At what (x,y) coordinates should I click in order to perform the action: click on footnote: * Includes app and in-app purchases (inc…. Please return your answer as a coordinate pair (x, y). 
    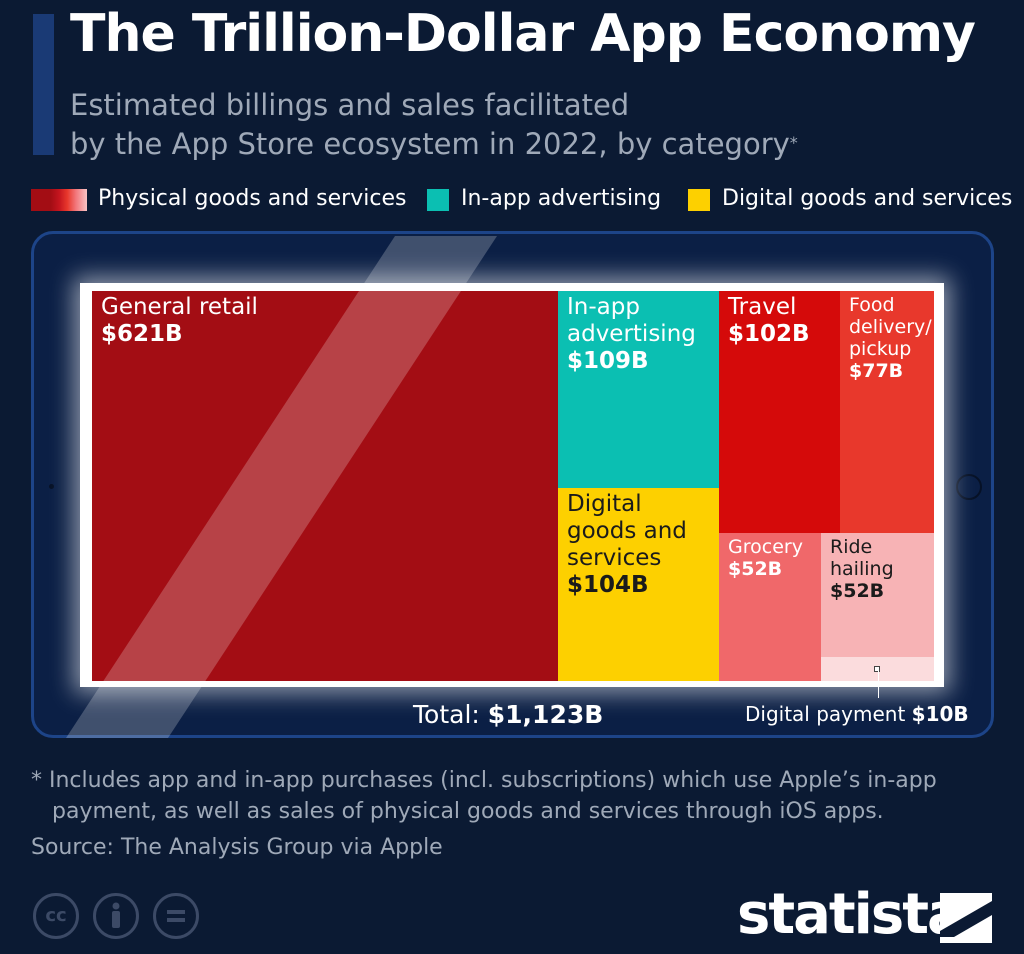
    Looking at the image, I should click on (511, 796).